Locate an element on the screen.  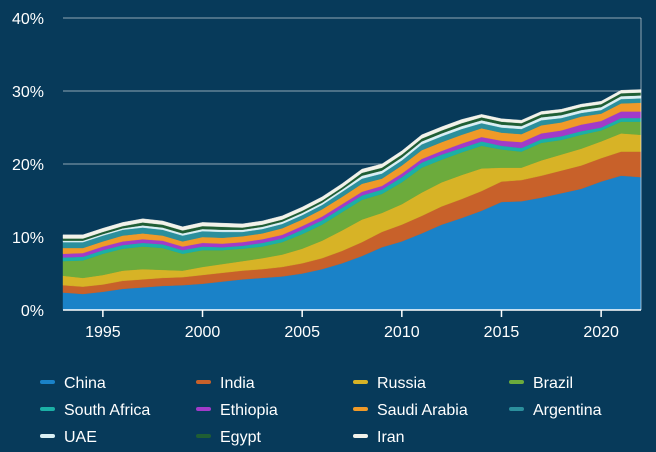
legend-item-china: China is located at coordinates (73, 383).